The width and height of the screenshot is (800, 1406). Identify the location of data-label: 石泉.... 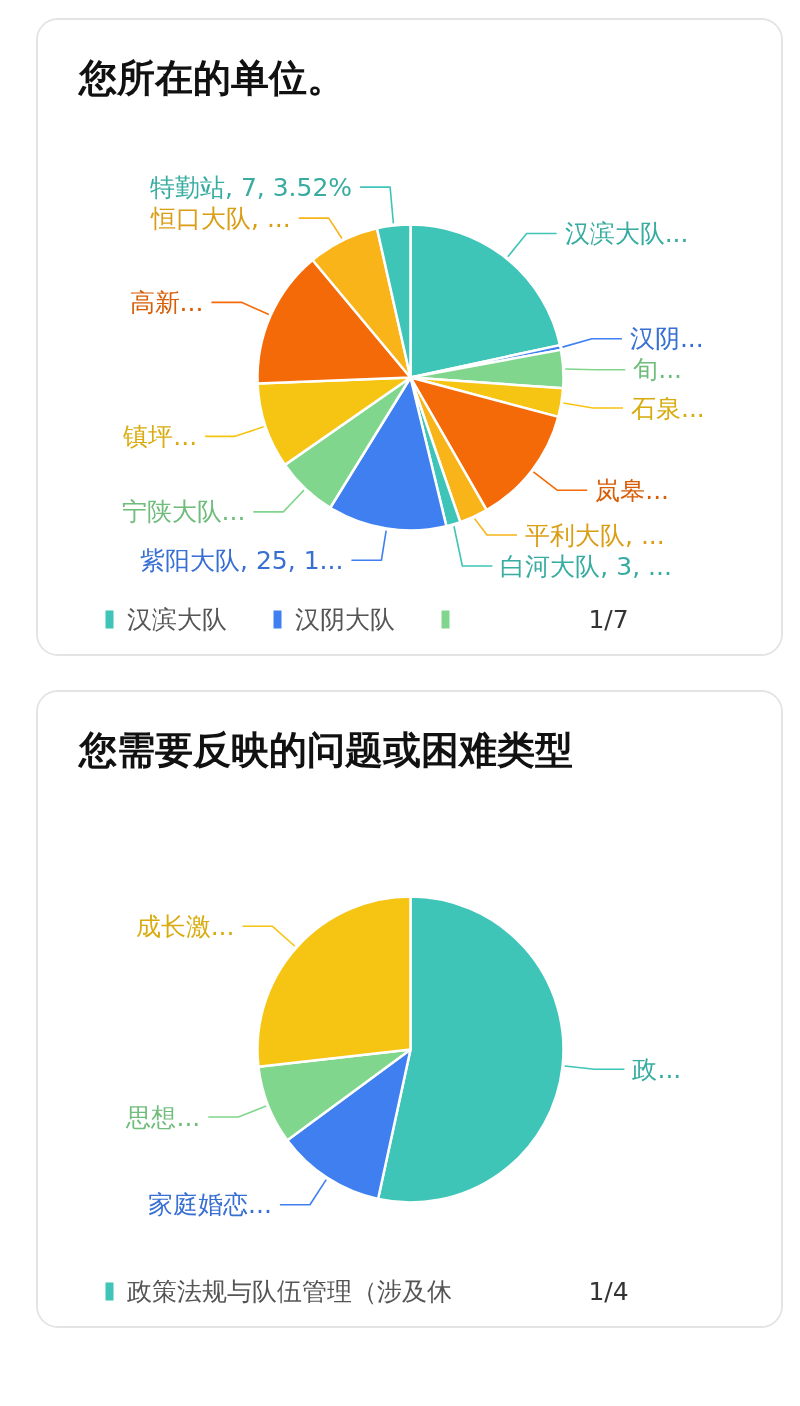
(667, 408).